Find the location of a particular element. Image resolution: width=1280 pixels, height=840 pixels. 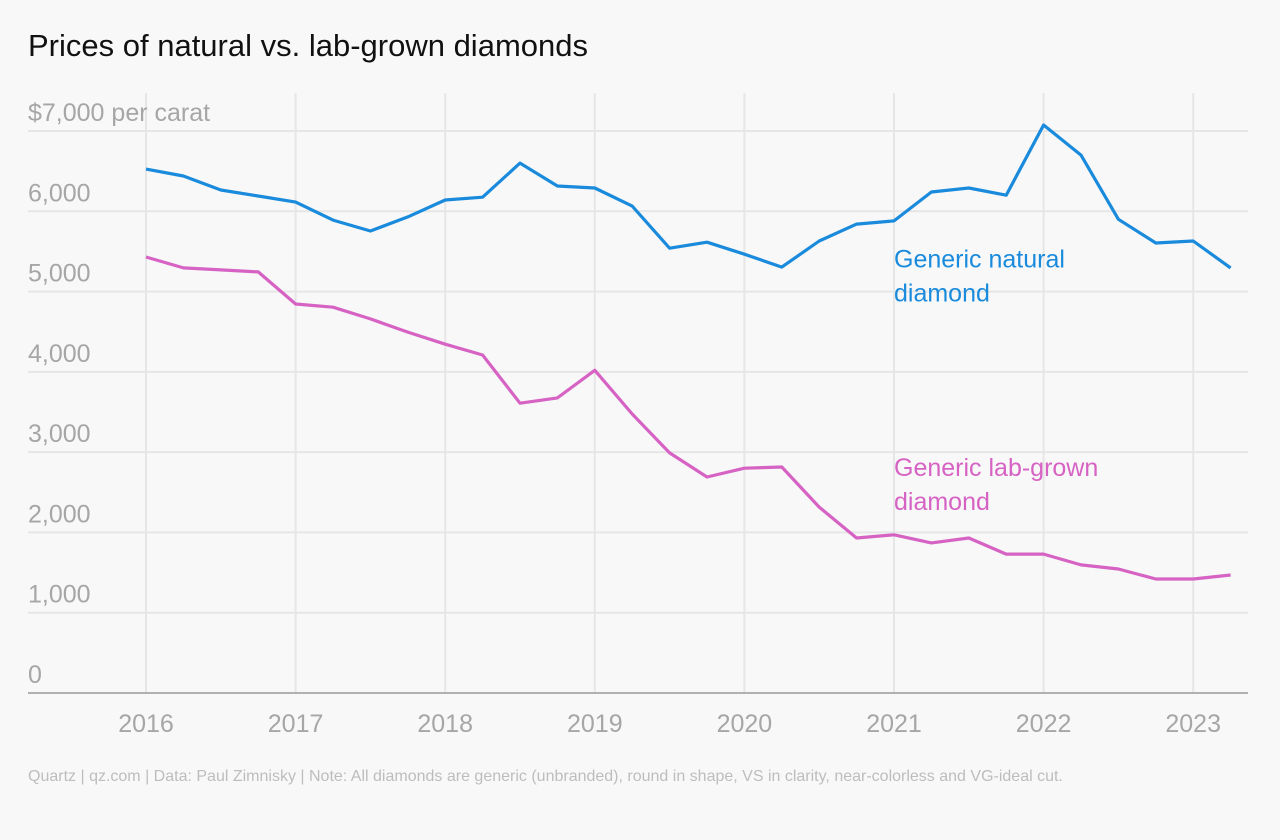

y-tick-label: 6,000 is located at coordinates (59, 193).